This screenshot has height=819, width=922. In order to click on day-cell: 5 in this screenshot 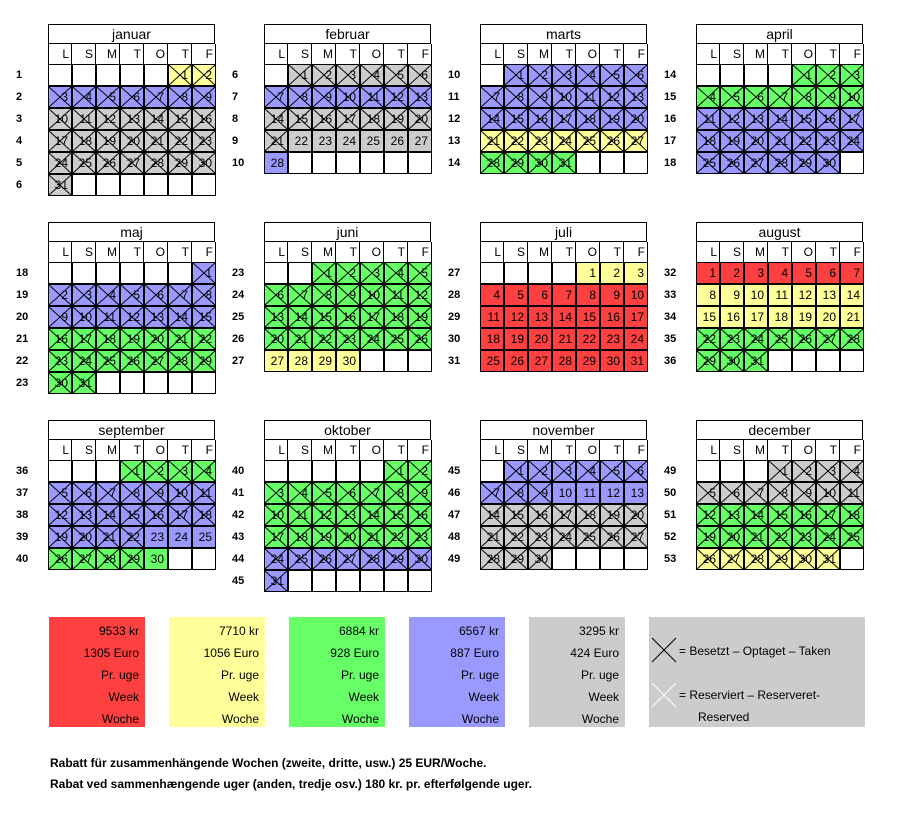, I will do `click(420, 273)`.